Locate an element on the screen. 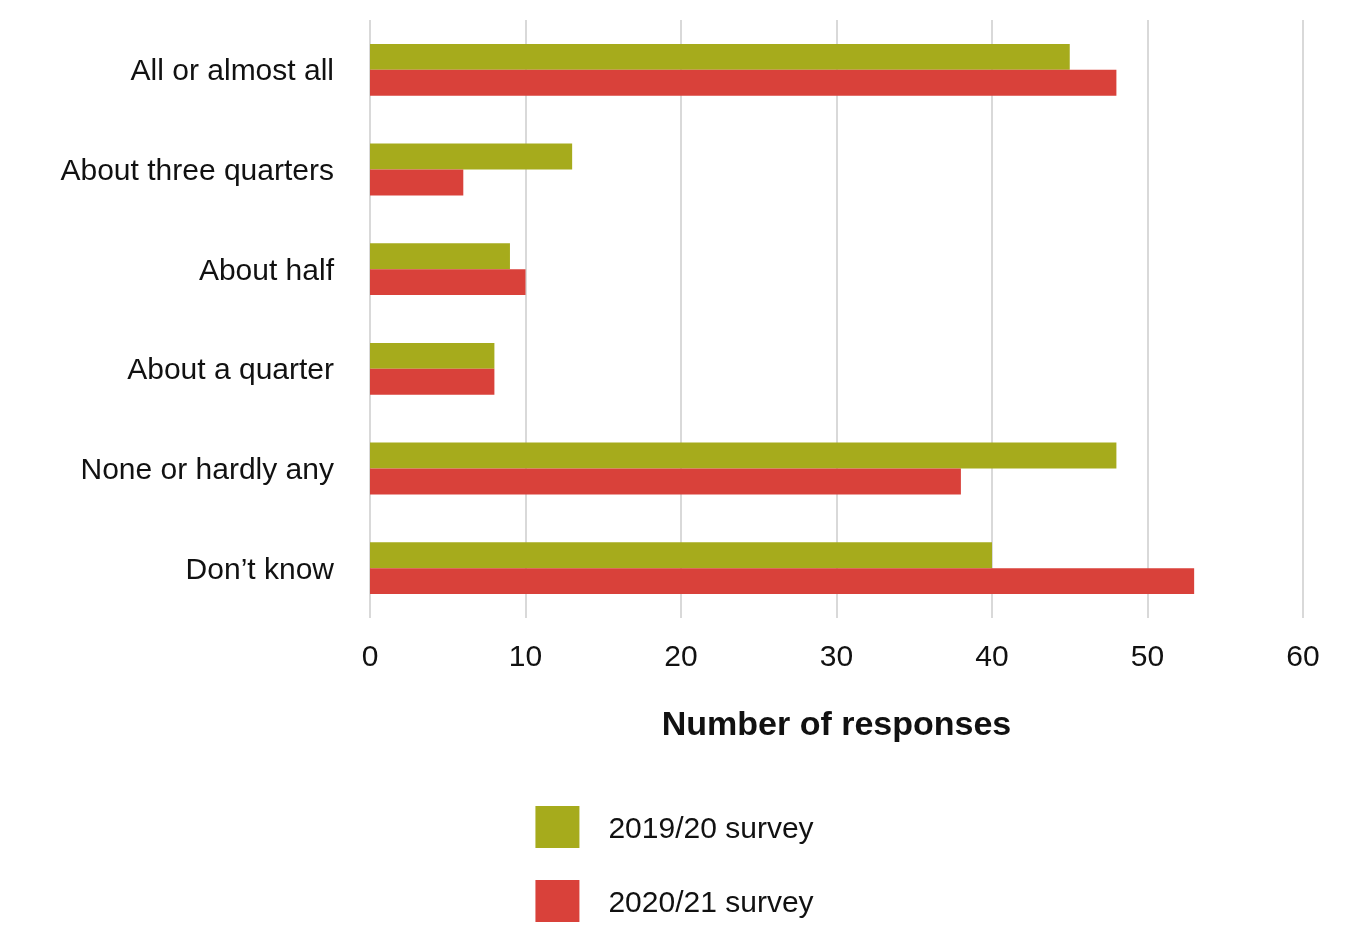  y-tick-label: All or almost all is located at coordinates (232, 70).